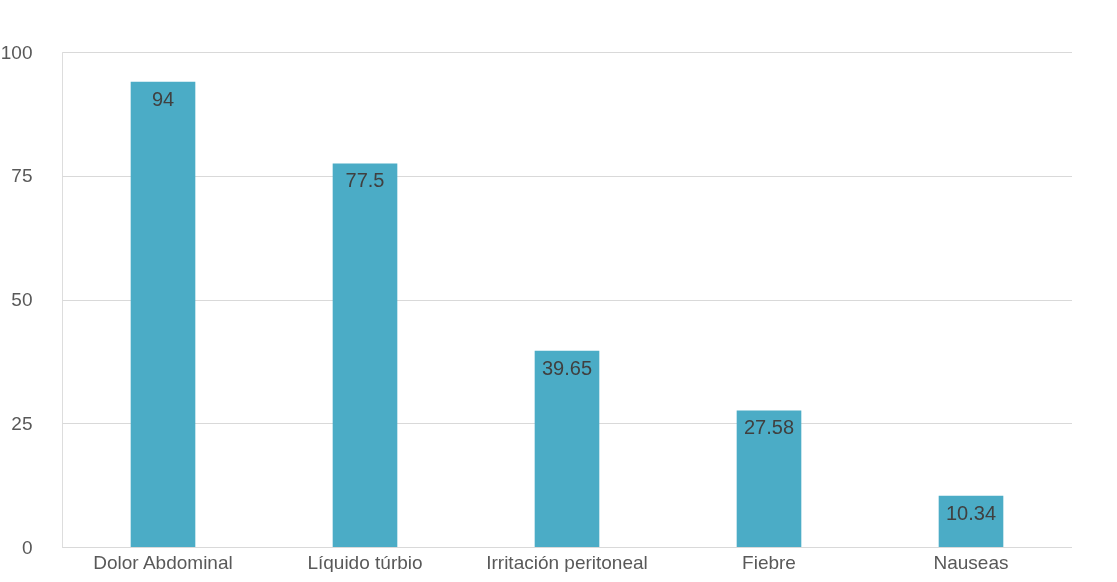 This screenshot has width=1117, height=582. Describe the element at coordinates (769, 562) in the screenshot. I see `x-tick-label: Fiebre` at that location.